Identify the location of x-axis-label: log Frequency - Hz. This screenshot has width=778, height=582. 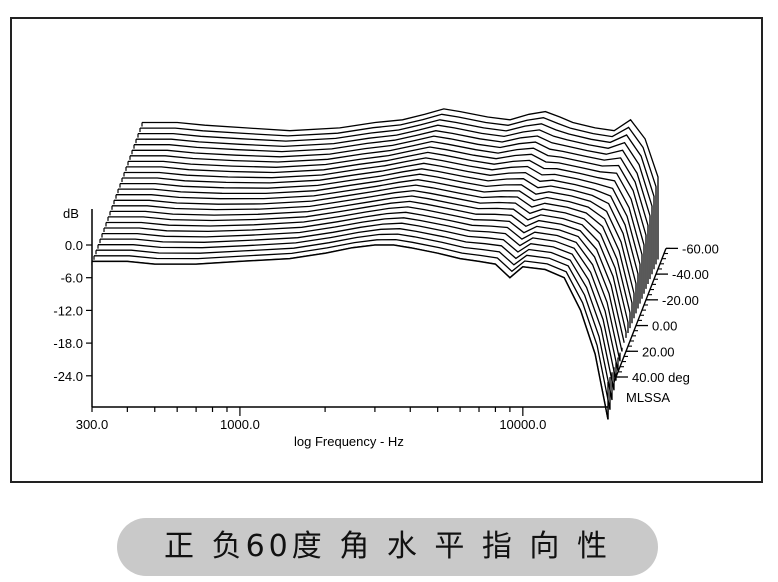
(349, 441).